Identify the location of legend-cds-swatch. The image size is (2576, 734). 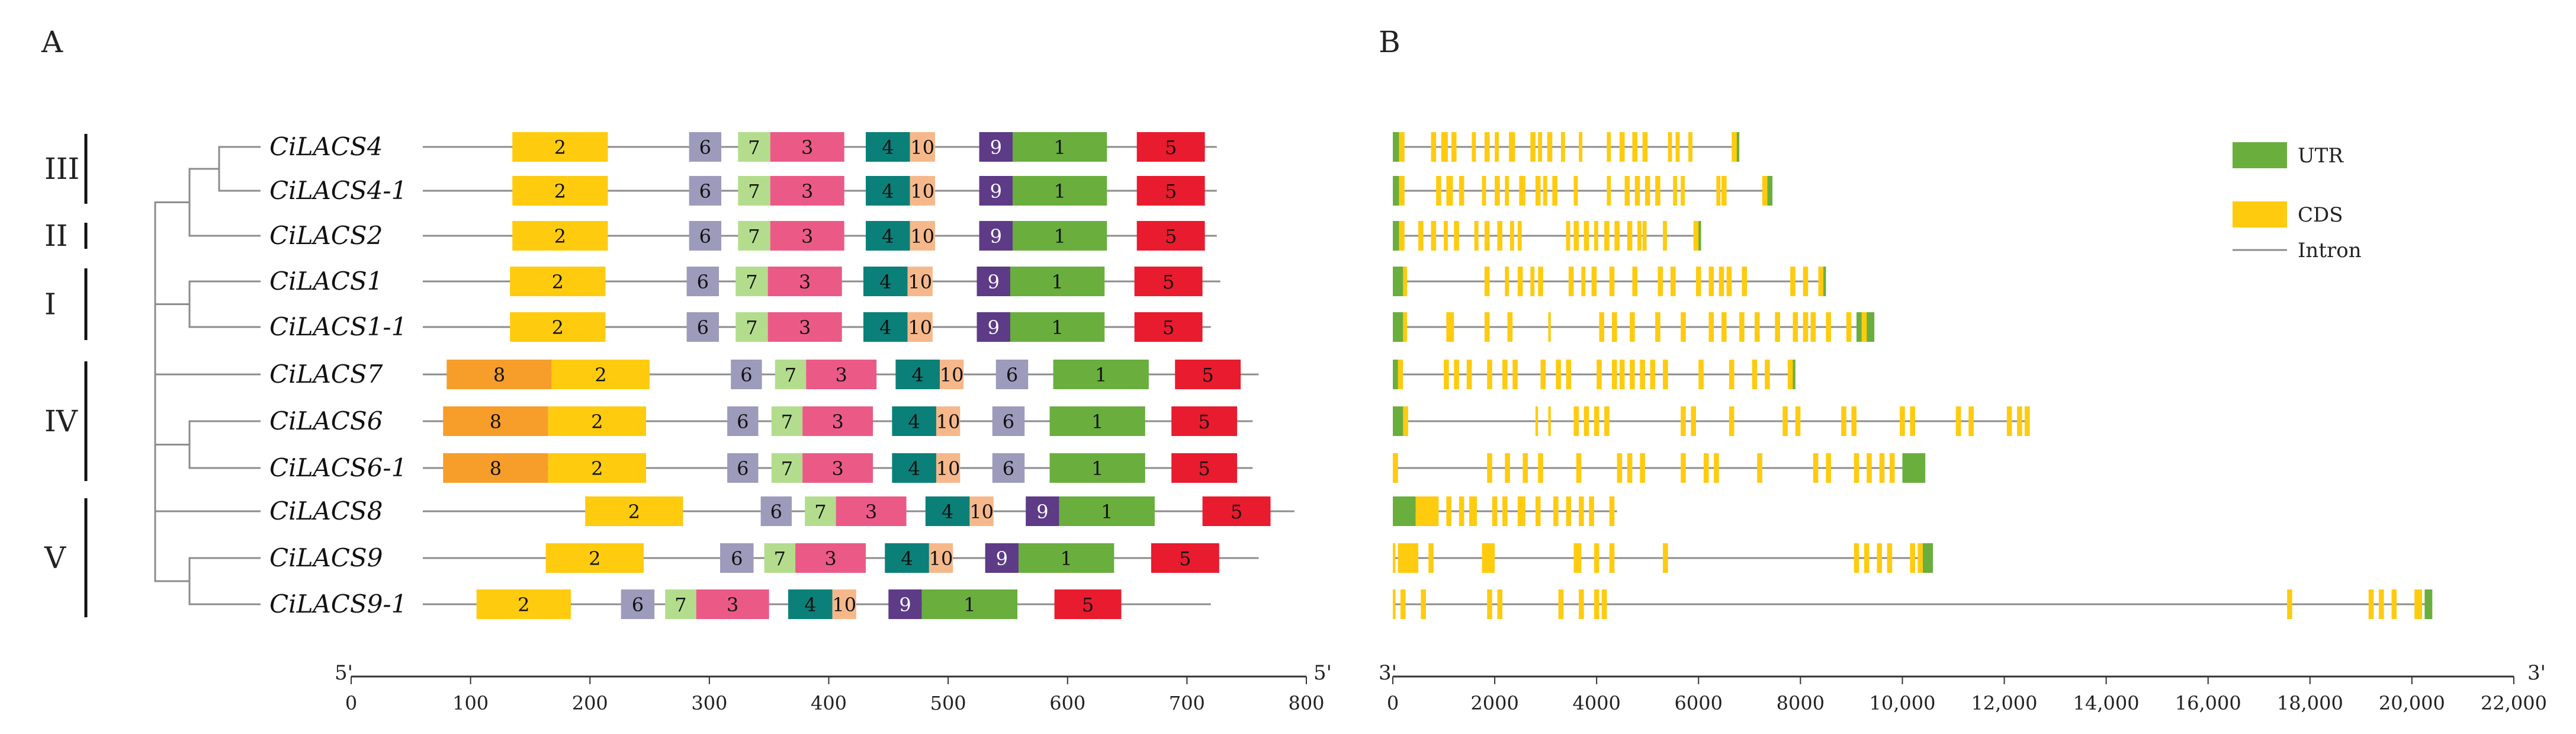
(2260, 214).